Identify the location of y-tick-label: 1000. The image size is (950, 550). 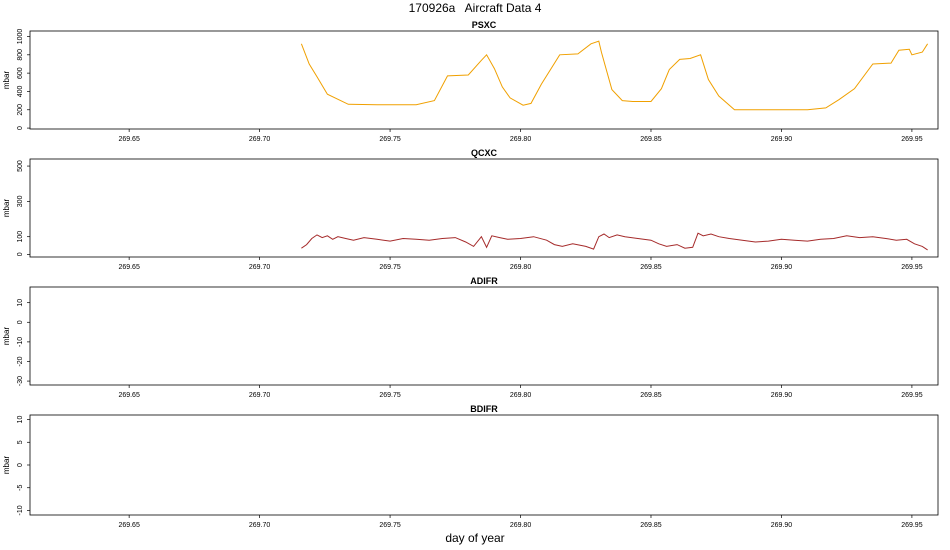
(20, 37).